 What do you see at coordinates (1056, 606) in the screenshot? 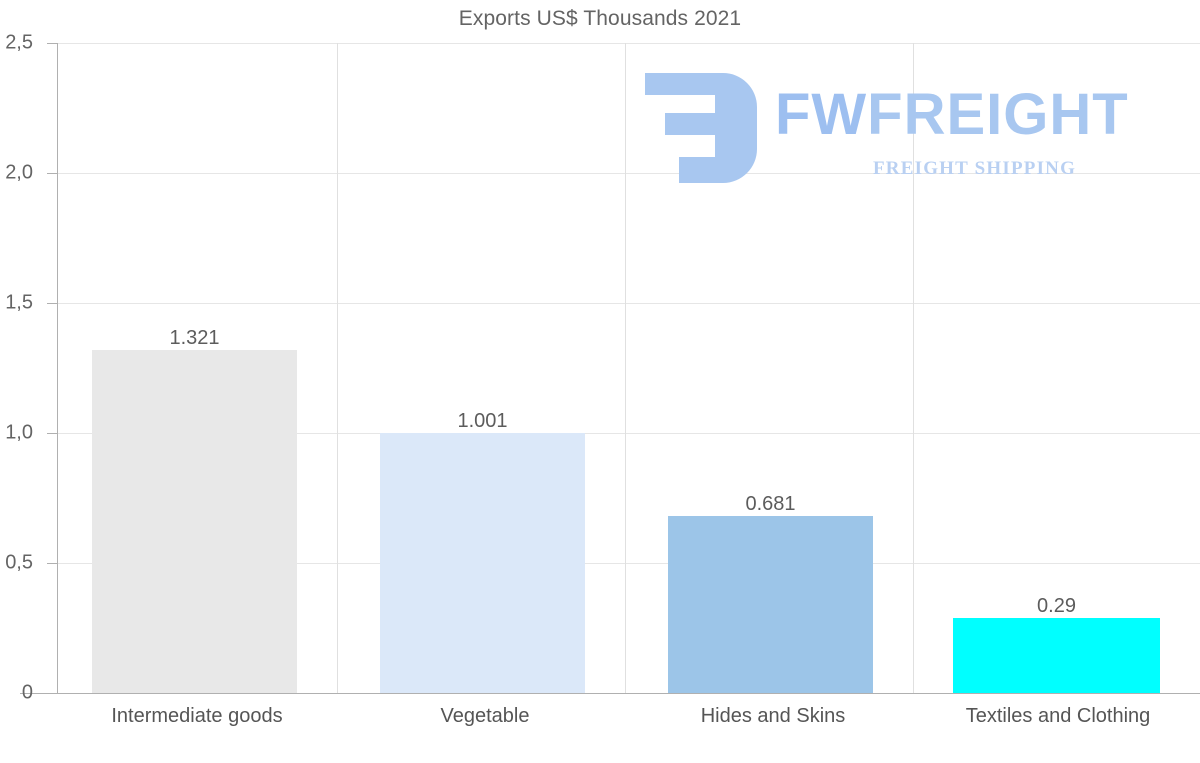
I see `bar-value-label: 0.29` at bounding box center [1056, 606].